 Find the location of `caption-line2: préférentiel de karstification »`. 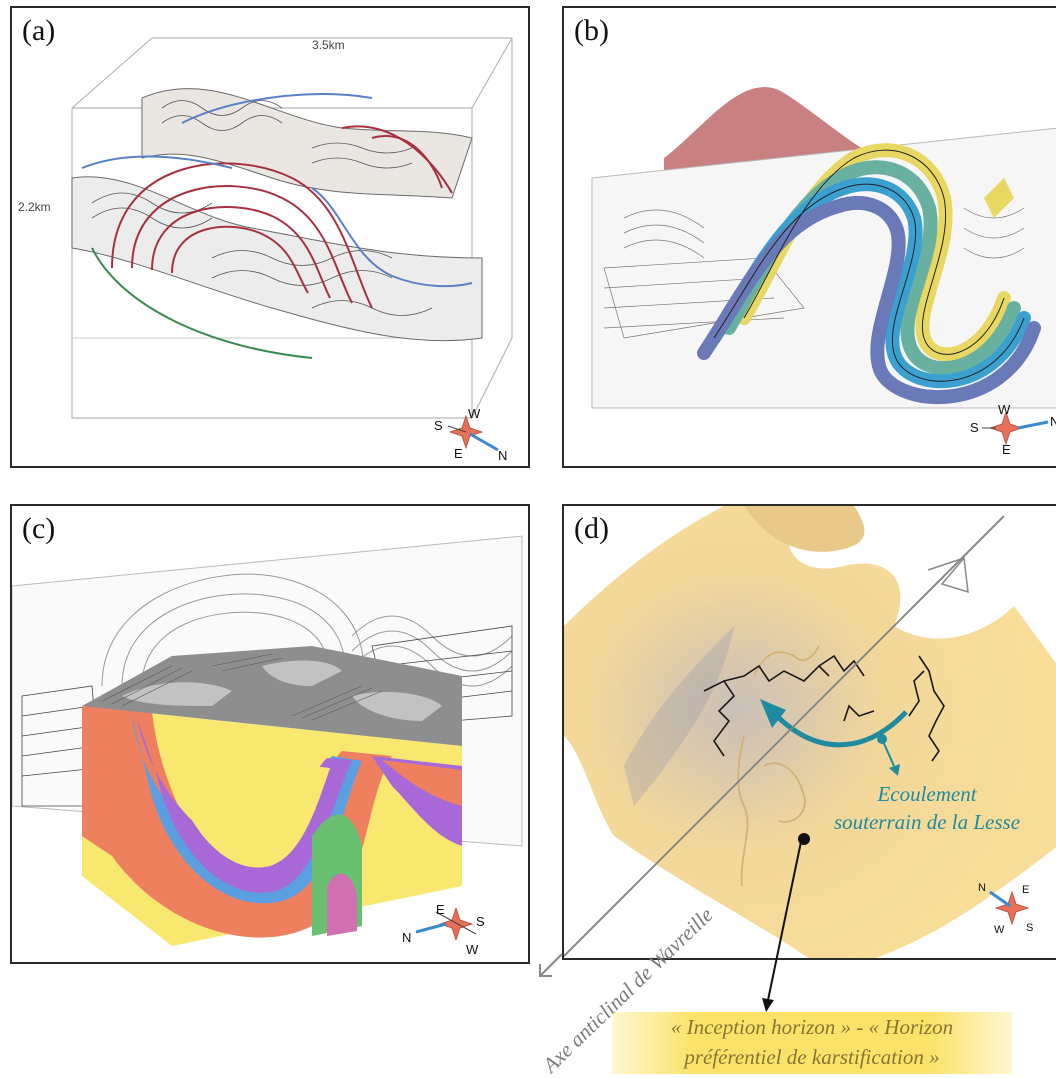

caption-line2: préférentiel de karstification » is located at coordinates (812, 1057).